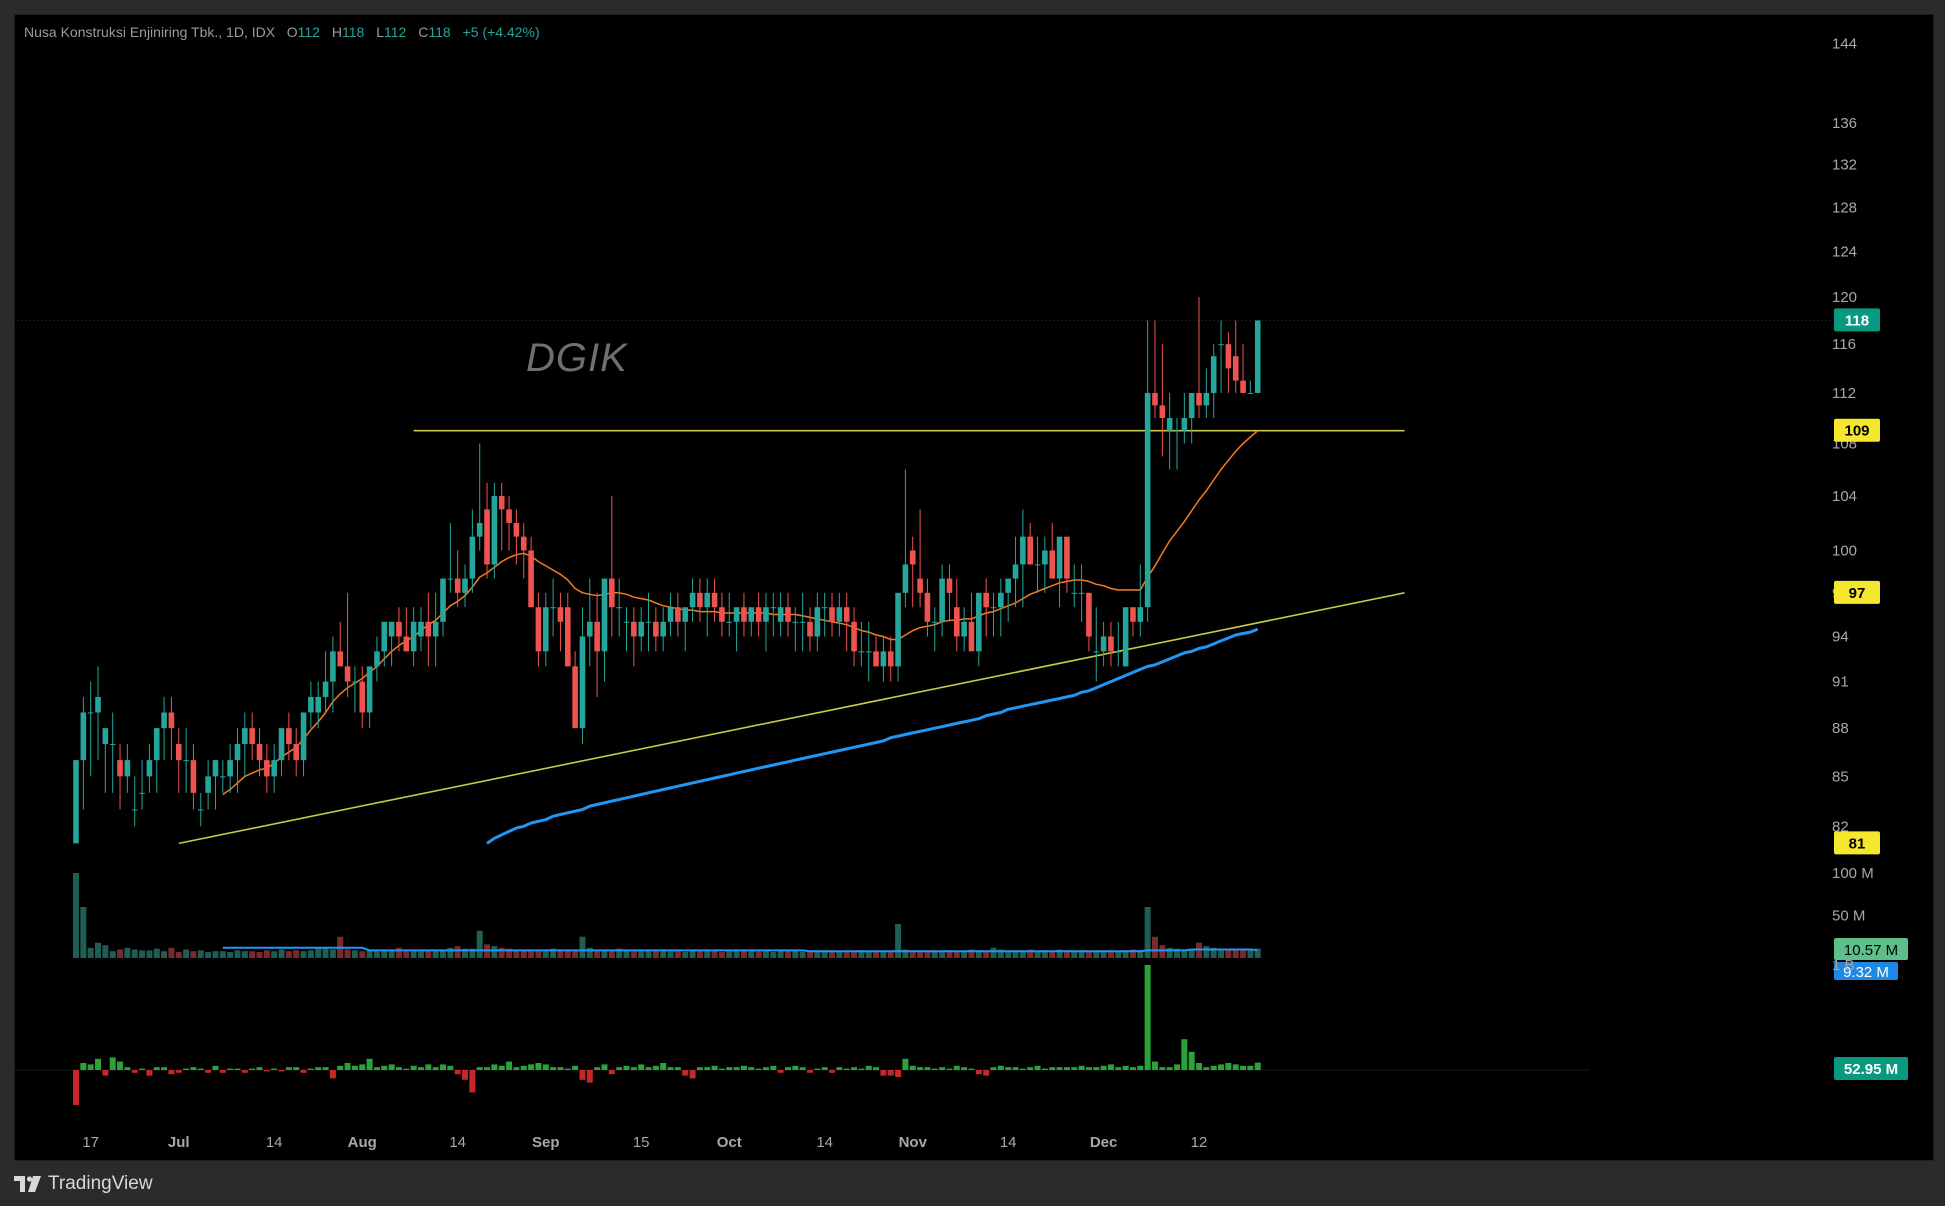 This screenshot has width=1945, height=1206. Describe the element at coordinates (457, 1142) in the screenshot. I see `time-tick-label: 14` at that location.